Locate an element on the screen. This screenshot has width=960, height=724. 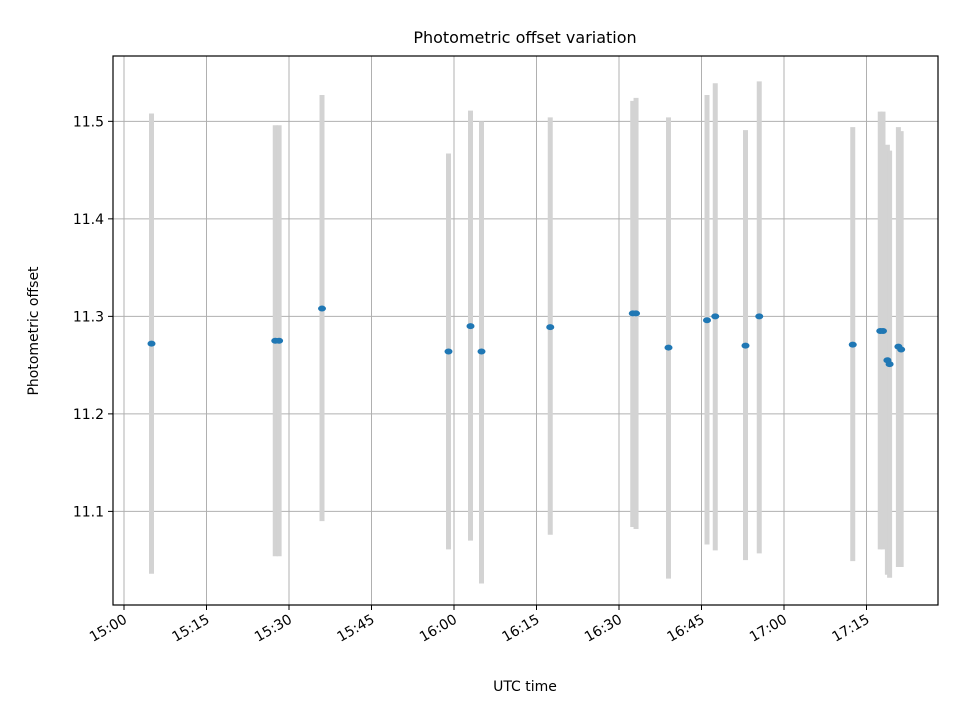
y-tick-label: 11.3 is located at coordinates (88, 317).